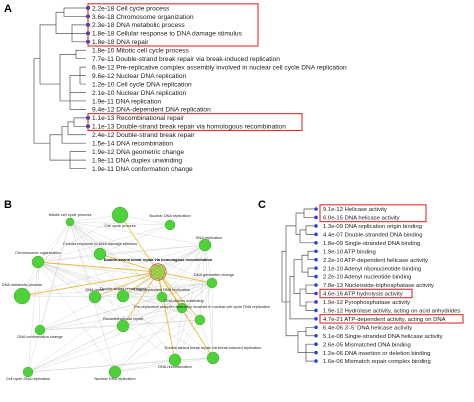 The height and width of the screenshot is (402, 474). Describe the element at coordinates (169, 215) in the screenshot. I see `network-node-label: Nuclear DNA replication` at that location.